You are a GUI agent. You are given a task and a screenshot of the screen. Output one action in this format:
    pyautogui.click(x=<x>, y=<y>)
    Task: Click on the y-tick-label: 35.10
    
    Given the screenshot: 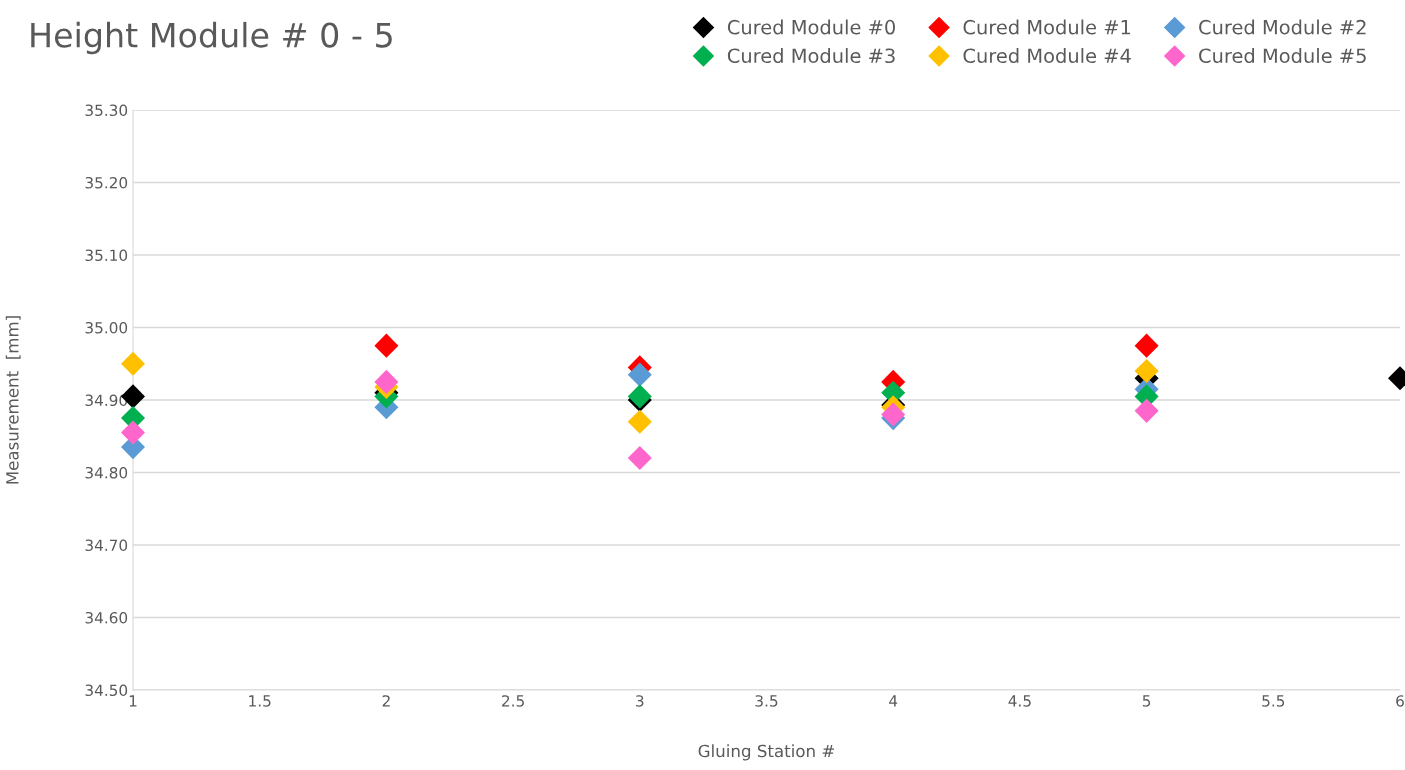 What is the action you would take?
    pyautogui.click(x=106, y=255)
    